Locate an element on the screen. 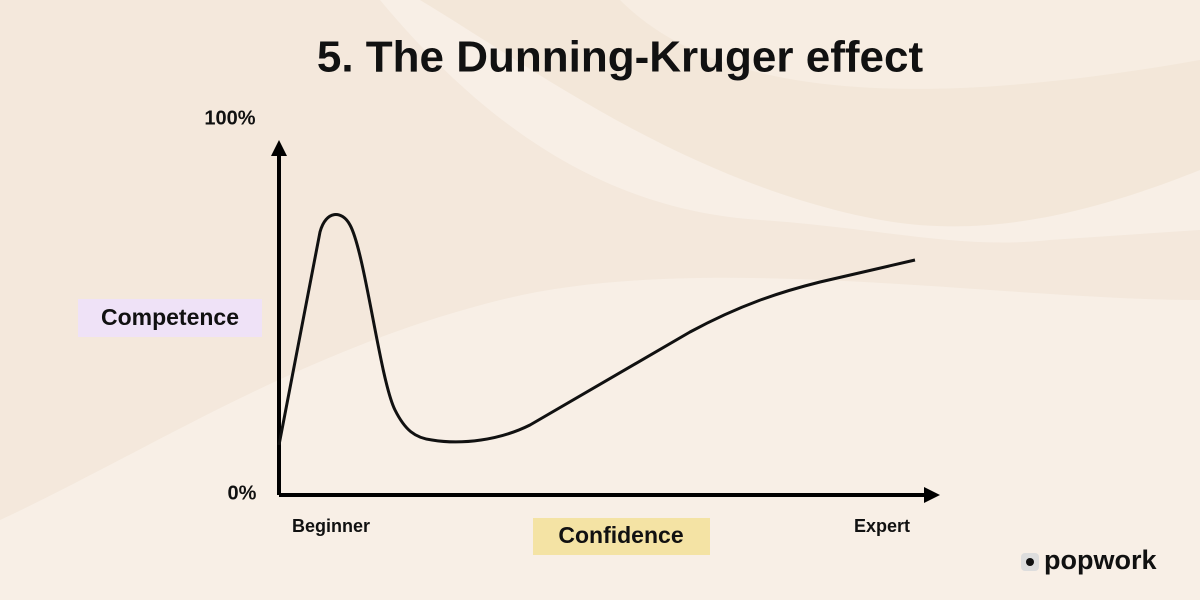  x-label-box is located at coordinates (621, 536).